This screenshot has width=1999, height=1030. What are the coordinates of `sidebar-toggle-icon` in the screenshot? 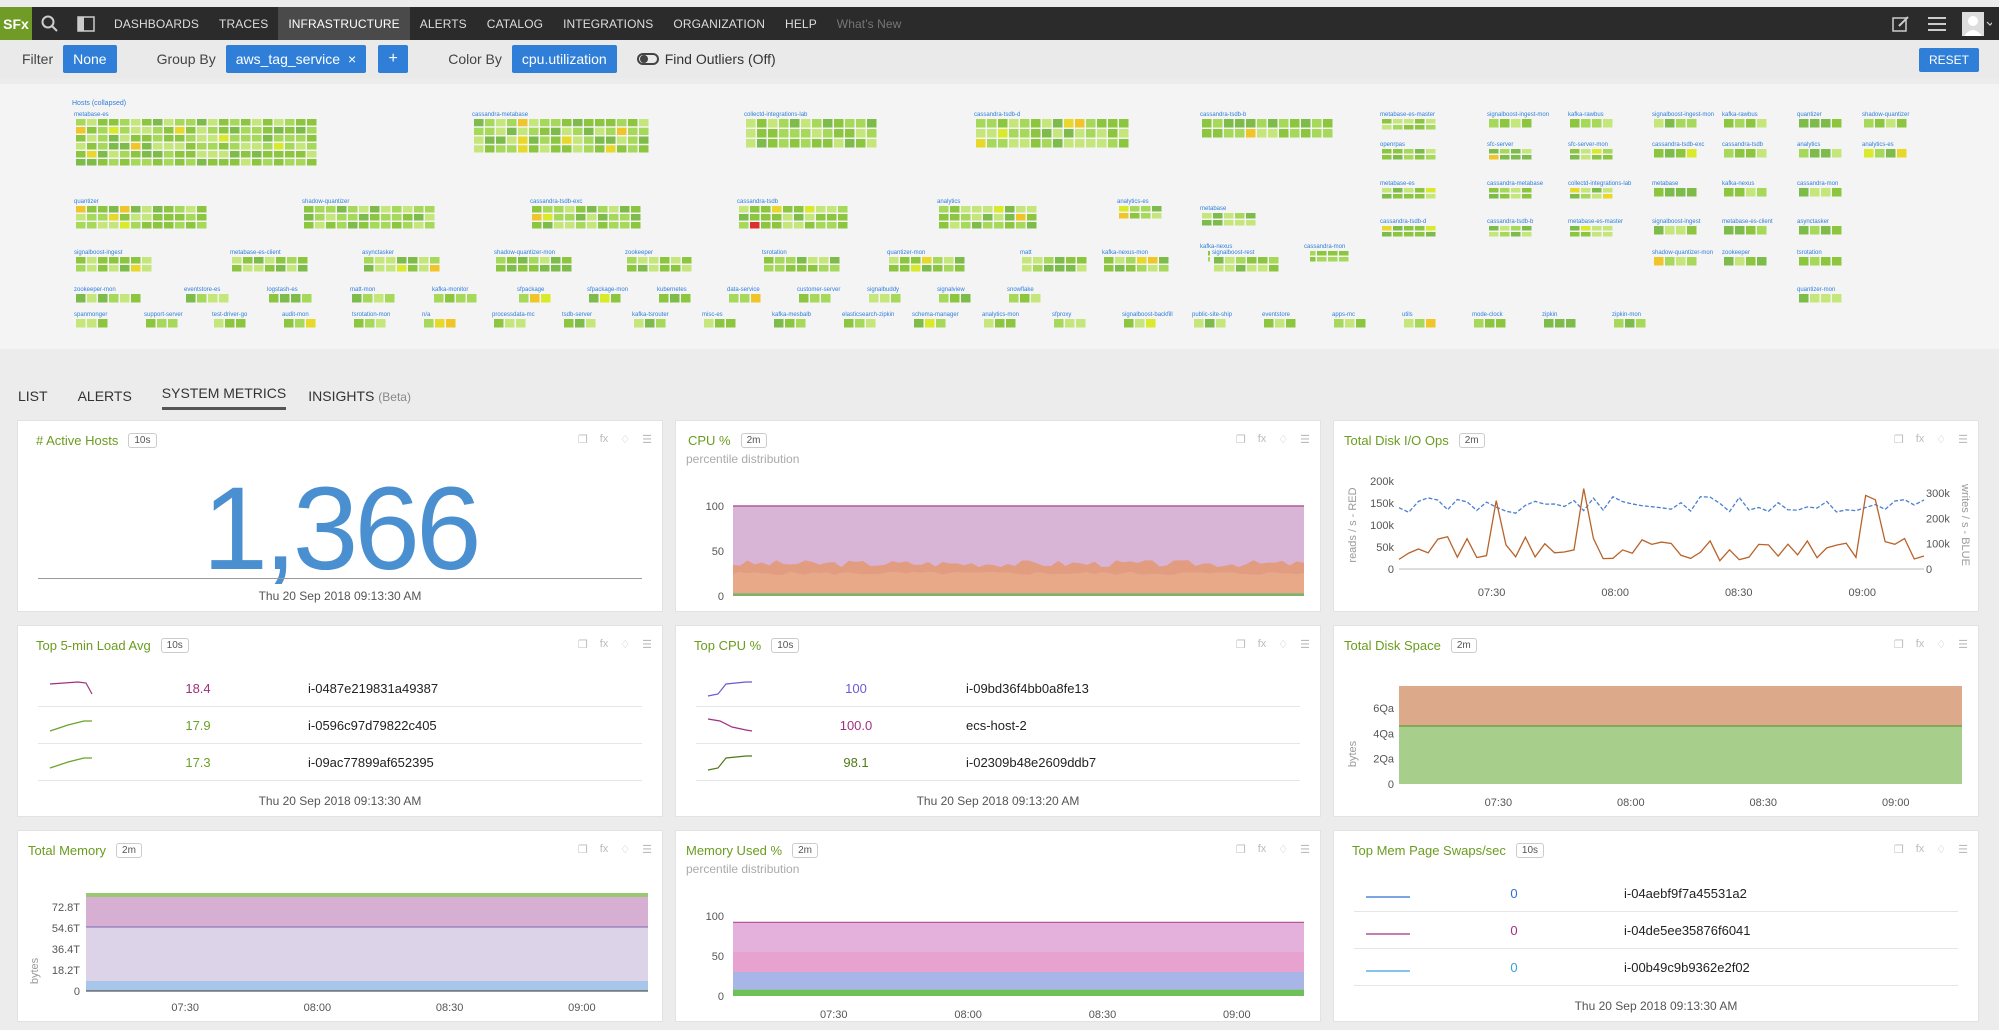 It's located at (86, 23).